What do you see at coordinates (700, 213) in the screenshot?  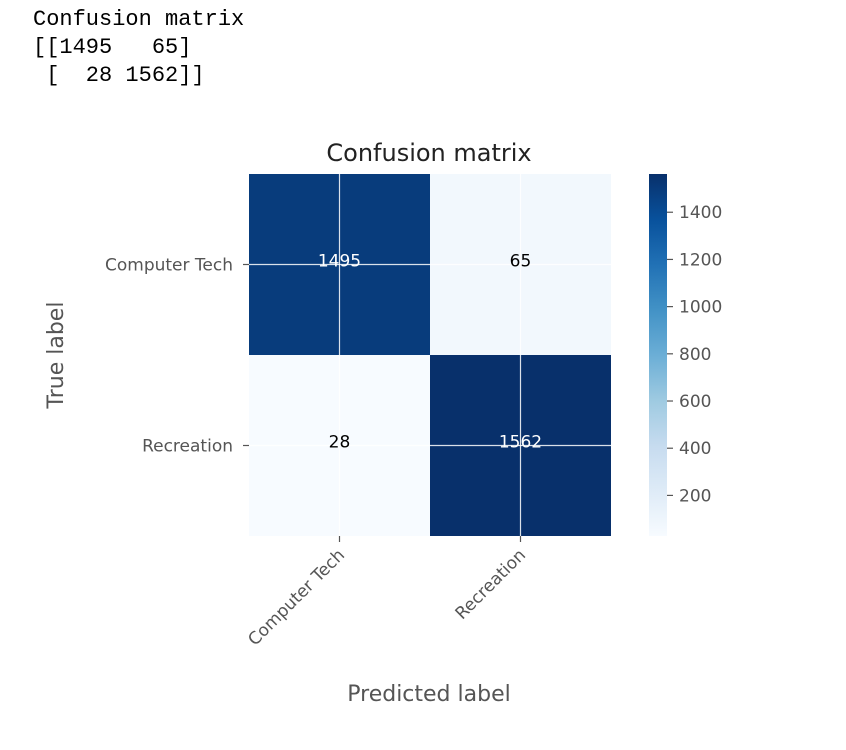 I see `colorbar-tick-label: 1400` at bounding box center [700, 213].